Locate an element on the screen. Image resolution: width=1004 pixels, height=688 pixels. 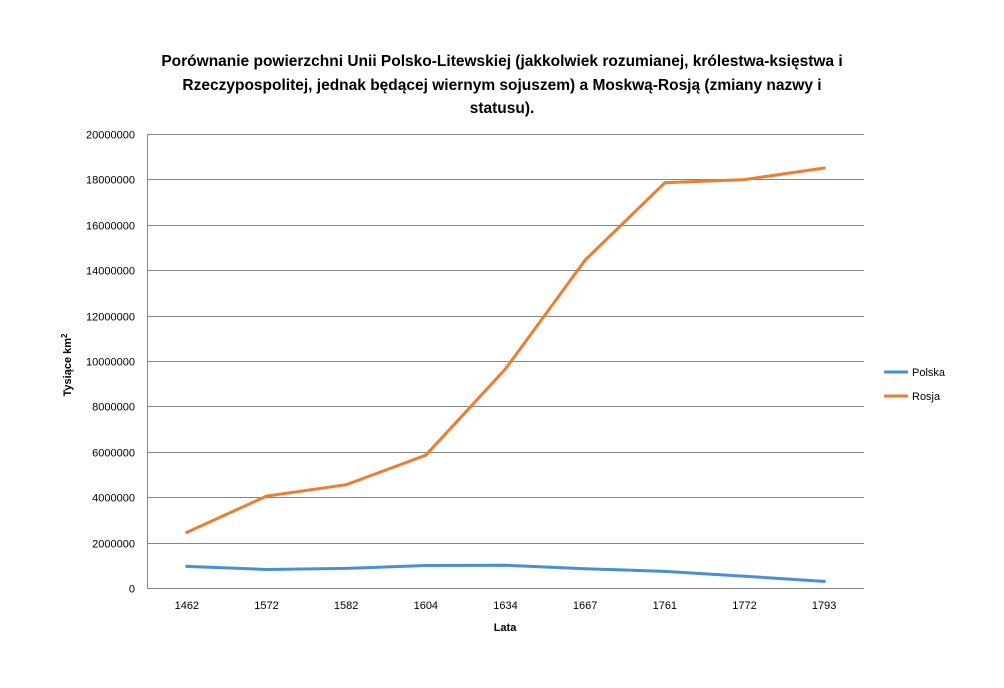
x-axis-ticks: 1462 1572 1582 1604 1634 1667 1761 1772 1793 is located at coordinates (506, 606).